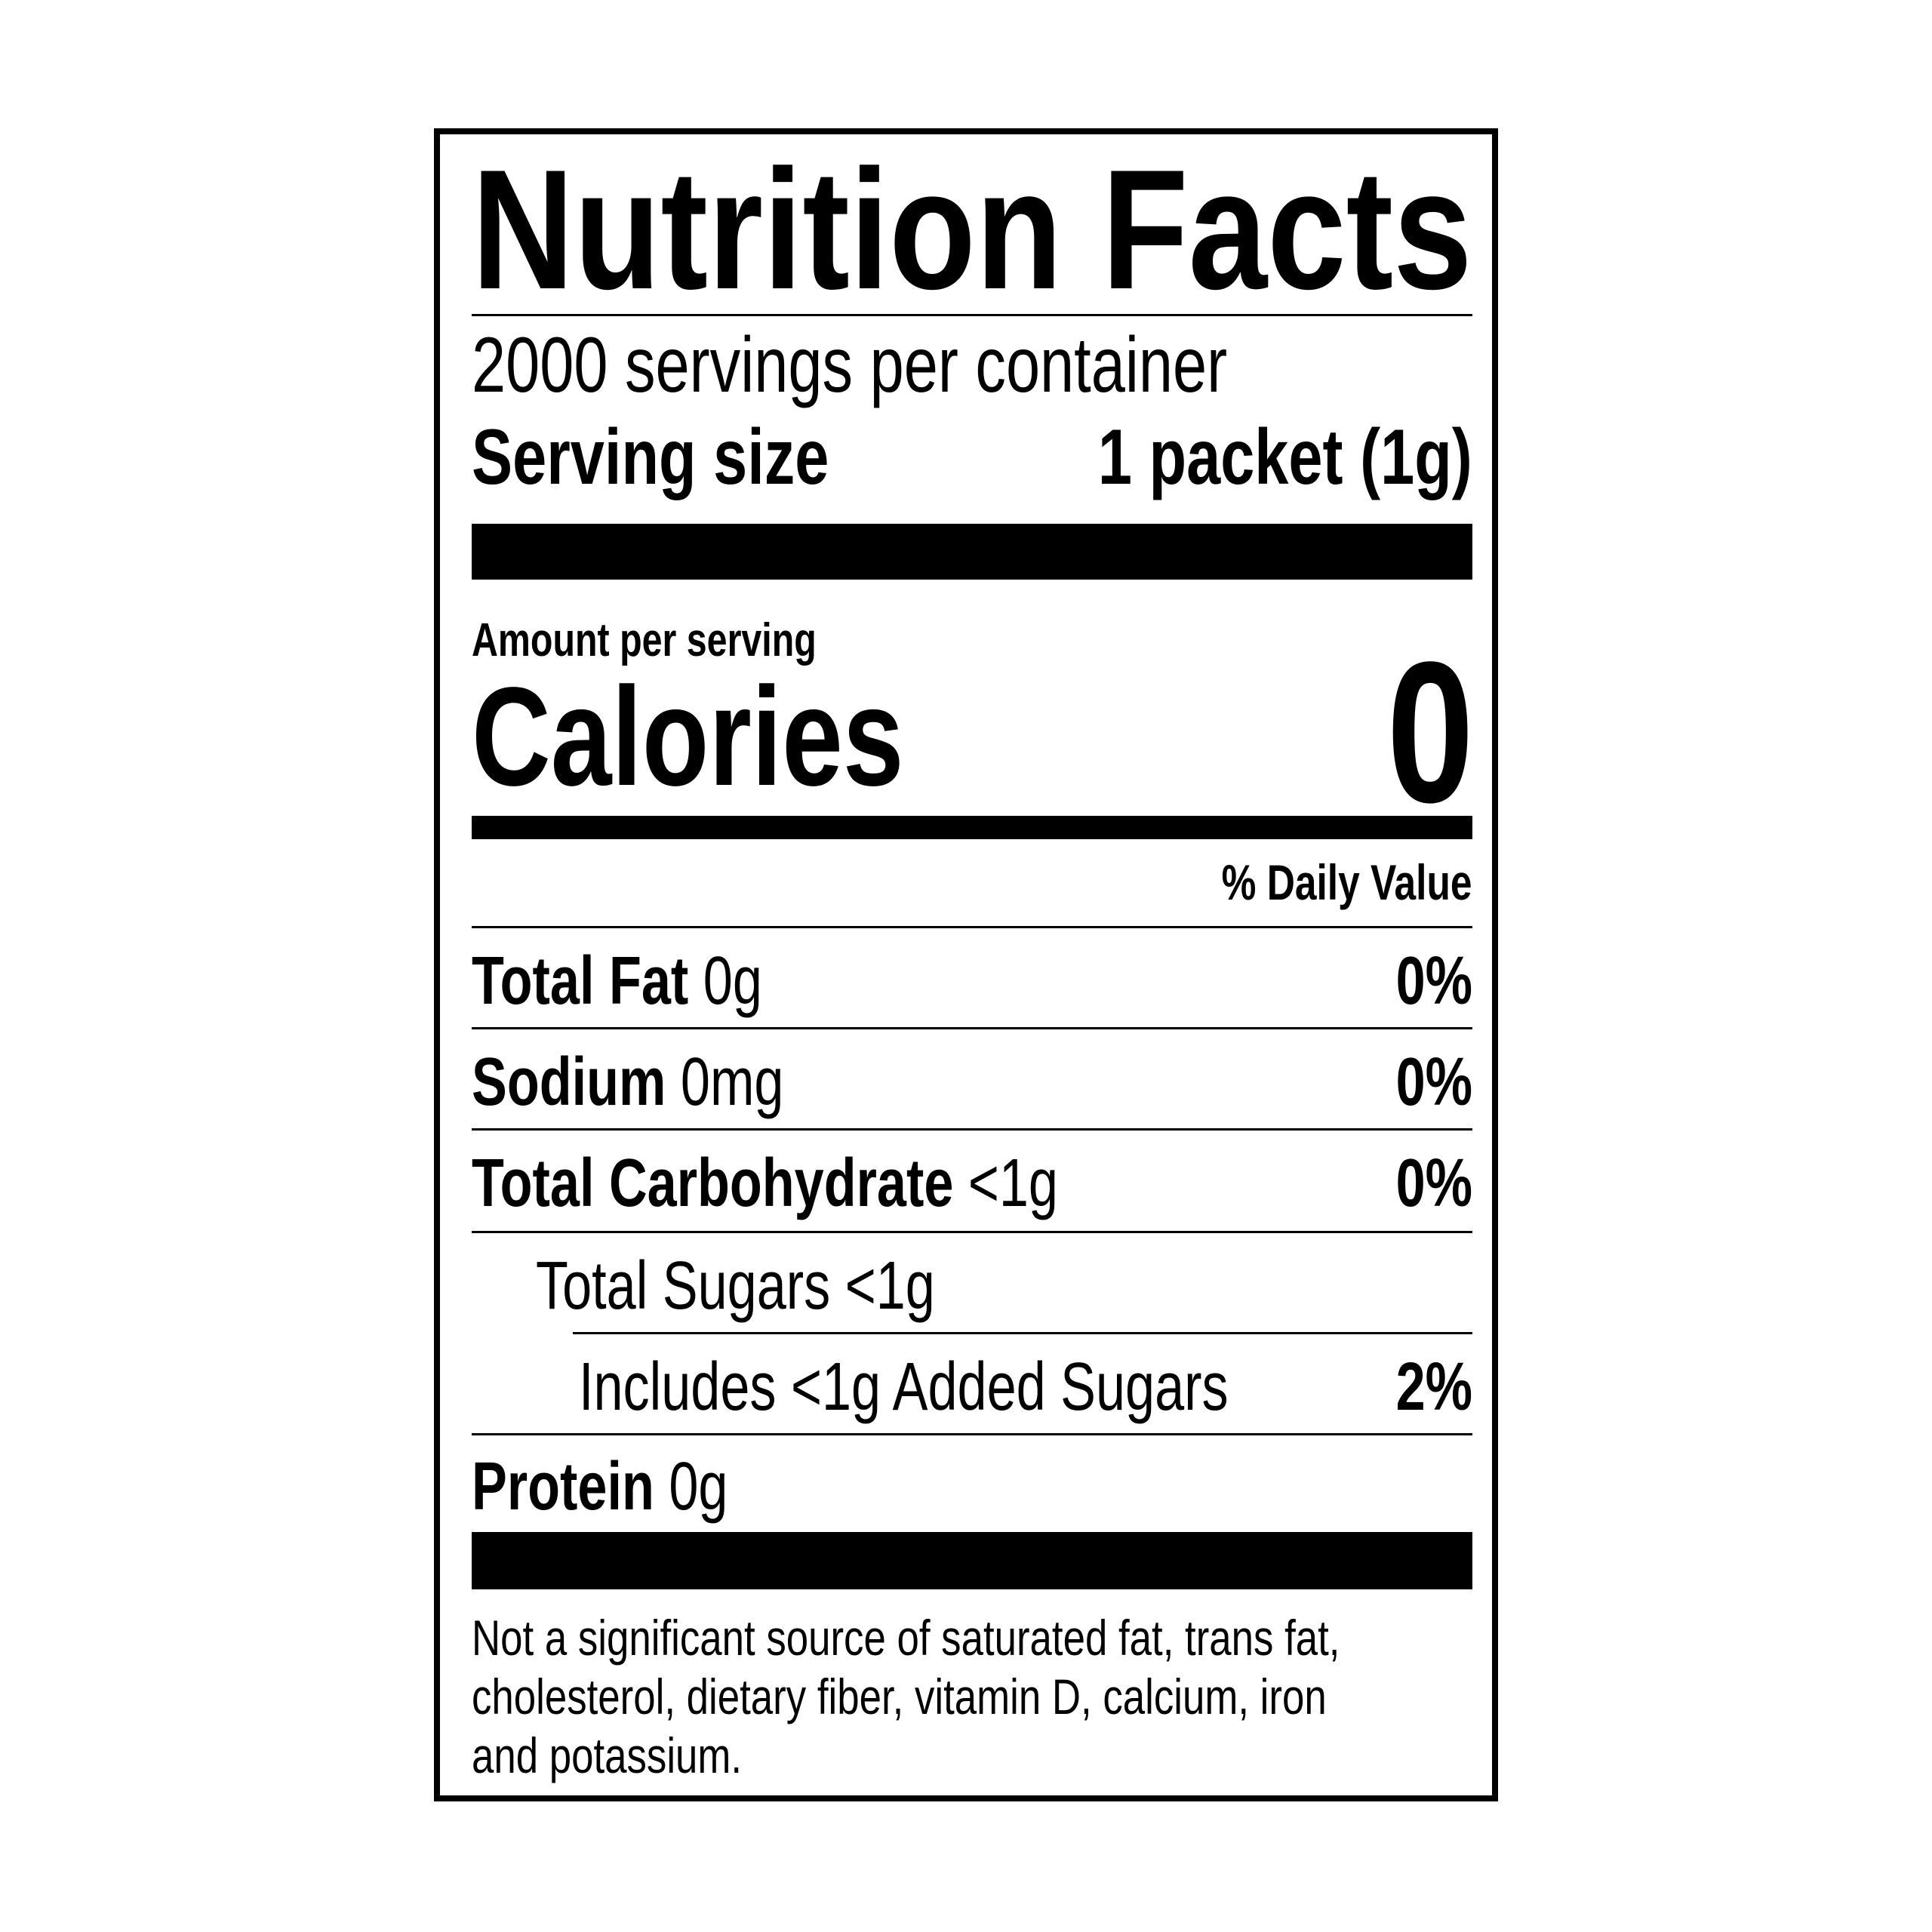 Image resolution: width=1932 pixels, height=1932 pixels. I want to click on amount-per-serving-text: Amount per serving, so click(644, 640).